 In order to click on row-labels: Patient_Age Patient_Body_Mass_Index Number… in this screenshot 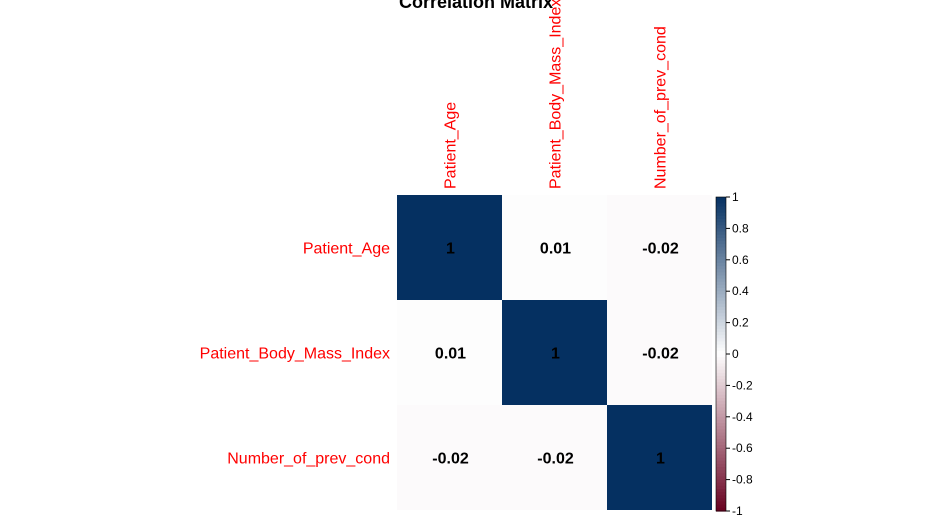, I will do `click(295, 354)`.